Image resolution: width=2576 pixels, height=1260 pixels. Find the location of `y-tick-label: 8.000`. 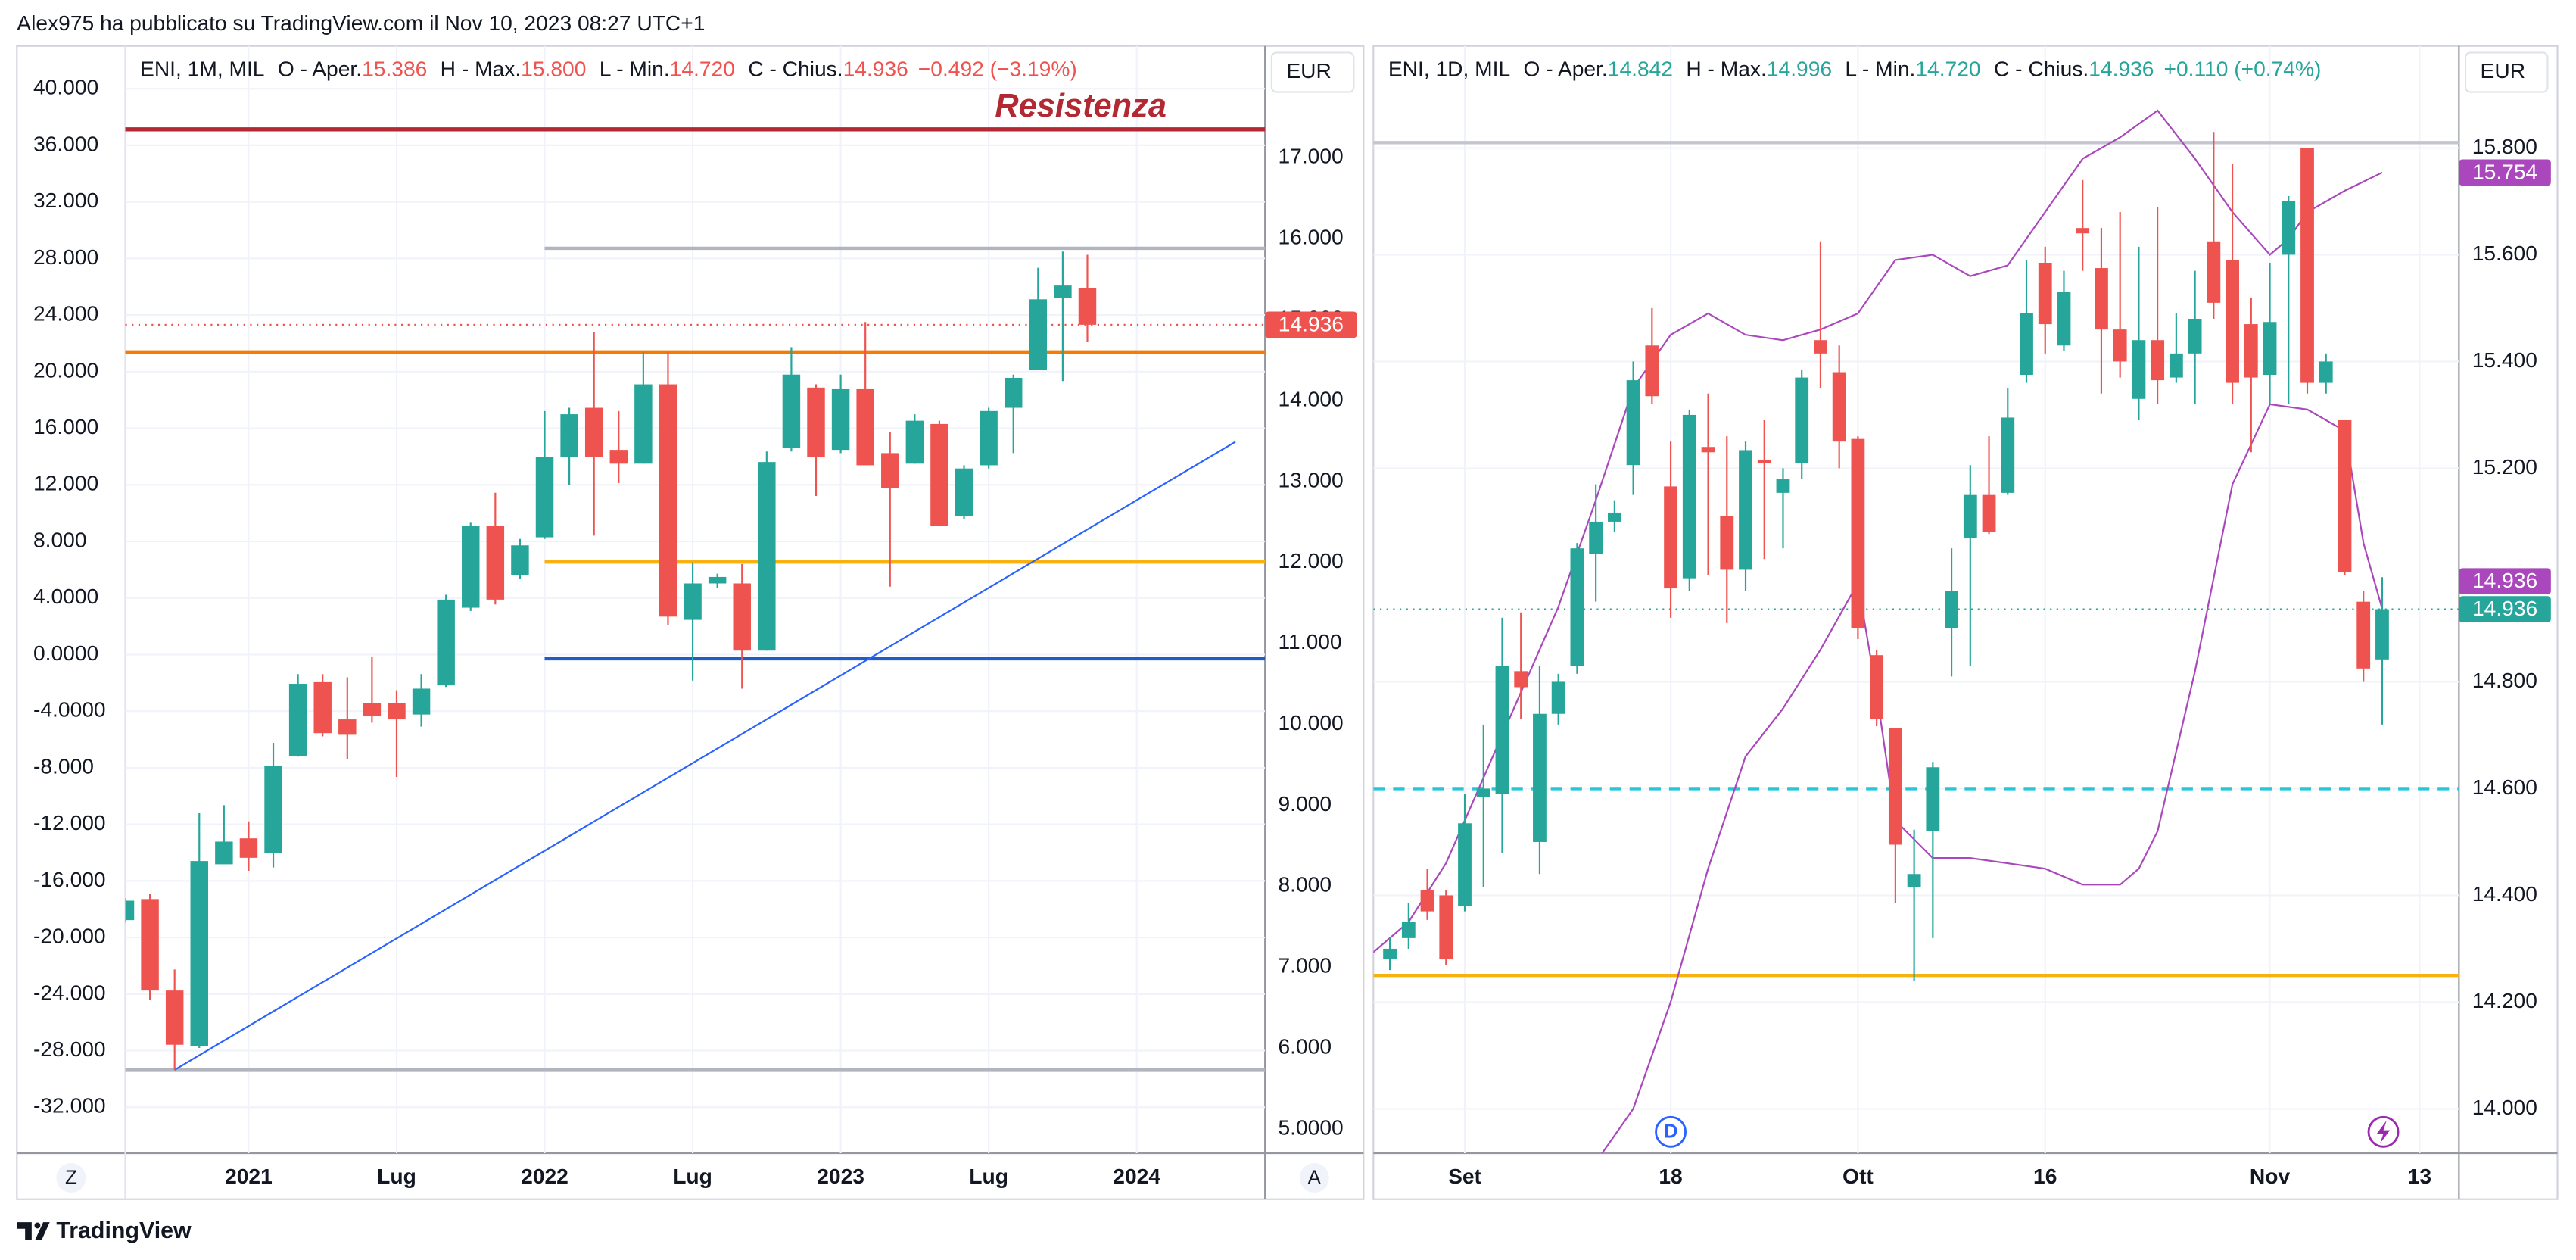

y-tick-label: 8.000 is located at coordinates (1305, 884).